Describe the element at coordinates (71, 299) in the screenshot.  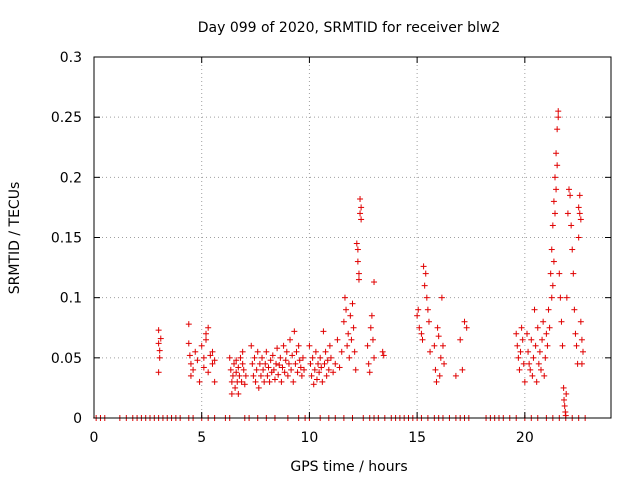
I see `y-tick-label: 0.1` at that location.